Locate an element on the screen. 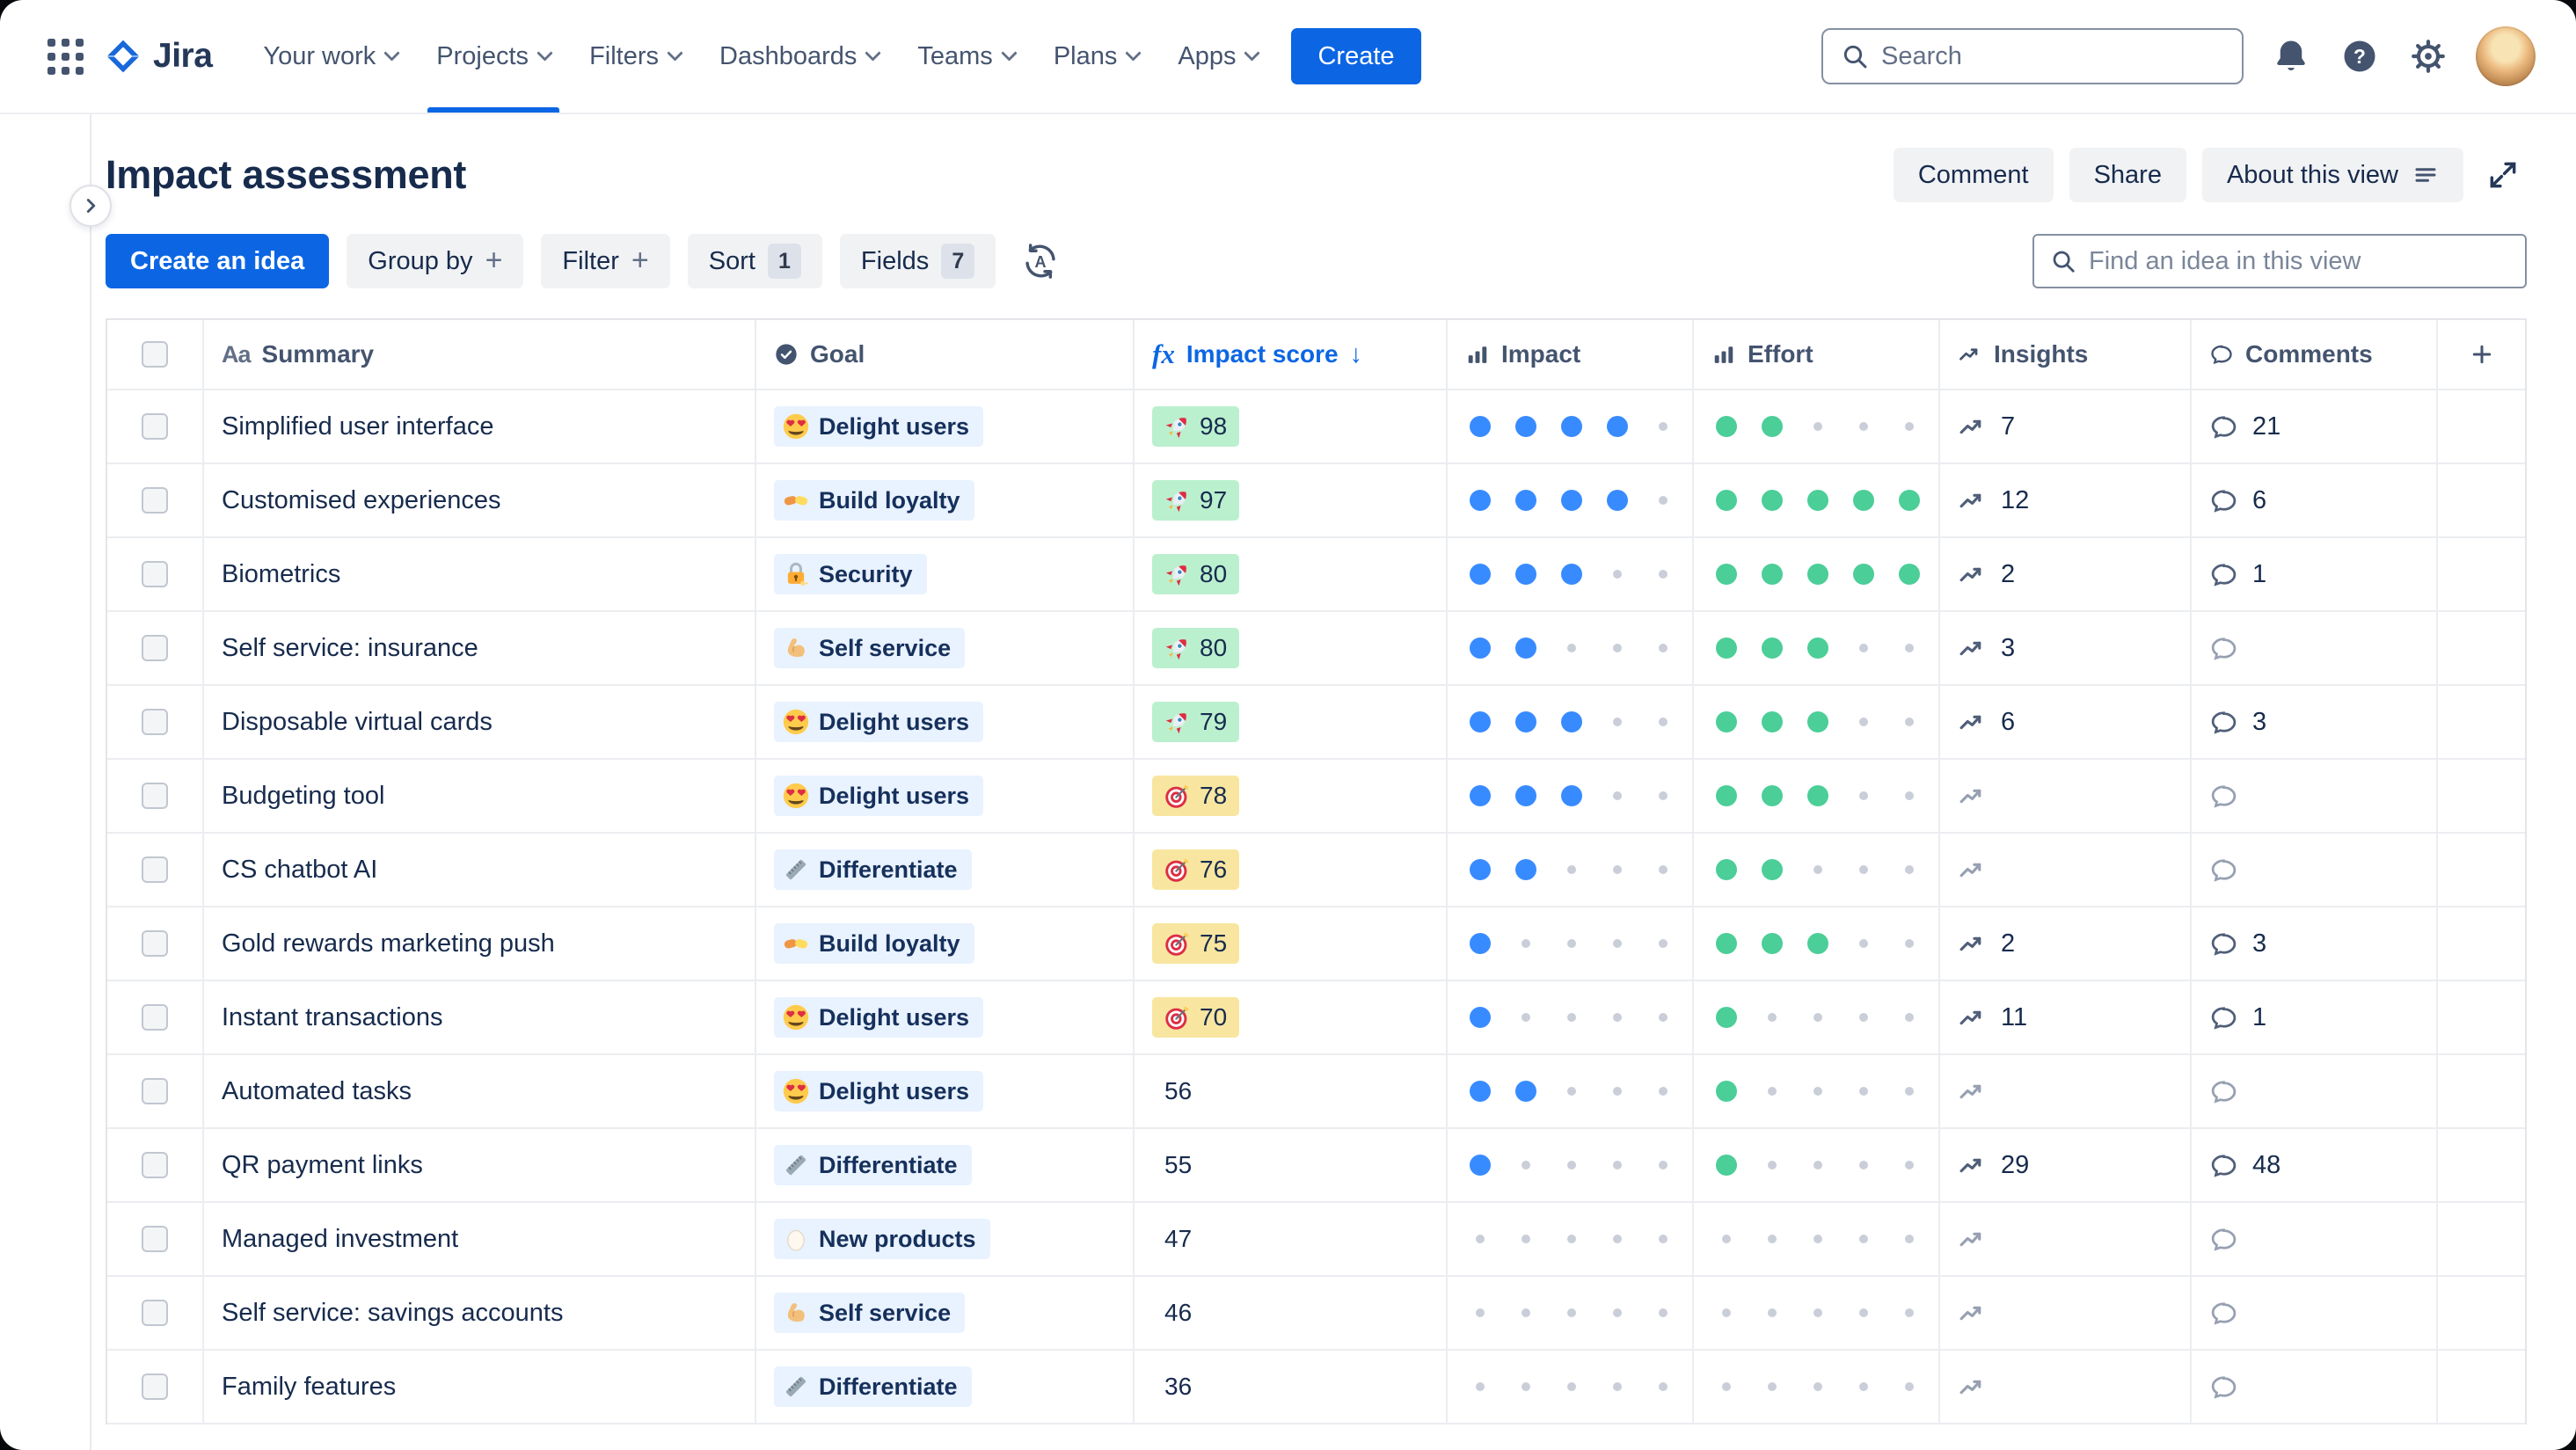 The height and width of the screenshot is (1450, 2576). filter-button: Filter + is located at coordinates (605, 261).